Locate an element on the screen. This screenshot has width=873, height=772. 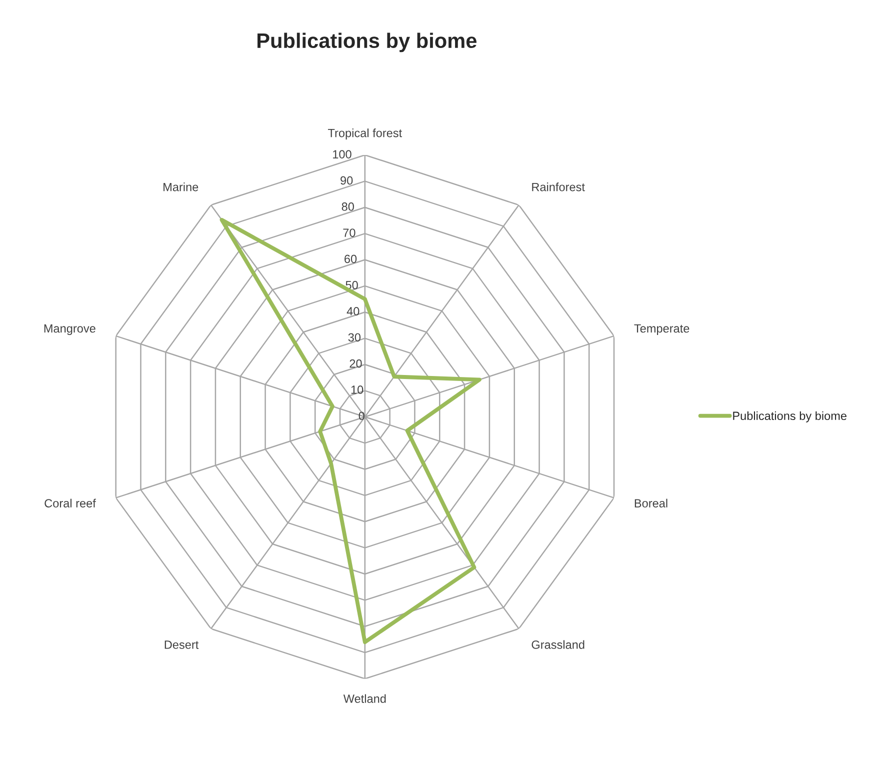
spoke-label: Desert is located at coordinates (181, 644).